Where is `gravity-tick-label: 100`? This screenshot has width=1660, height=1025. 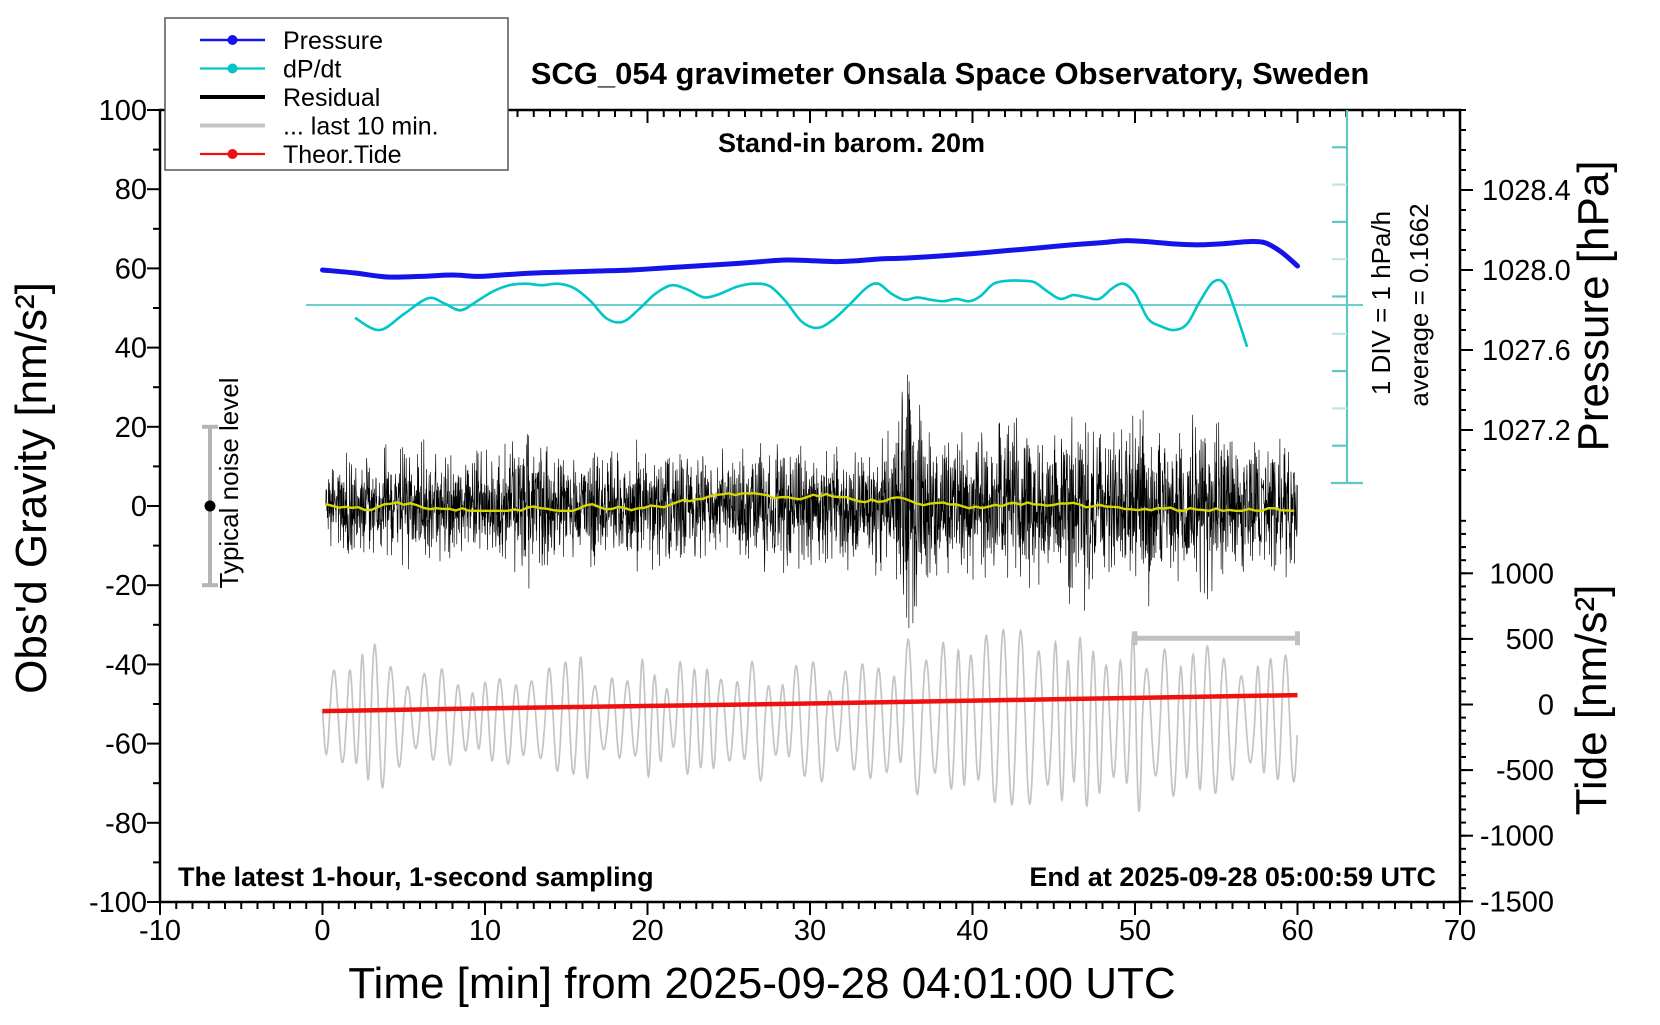
gravity-tick-label: 100 is located at coordinates (123, 111).